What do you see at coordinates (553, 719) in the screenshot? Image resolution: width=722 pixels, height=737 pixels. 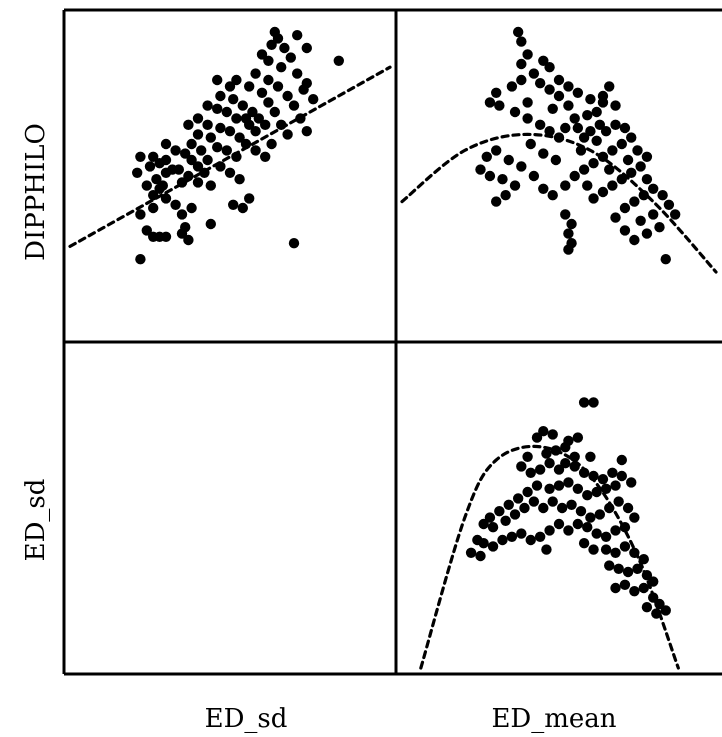 I see `column-label-ed-mean: ED_mean` at bounding box center [553, 719].